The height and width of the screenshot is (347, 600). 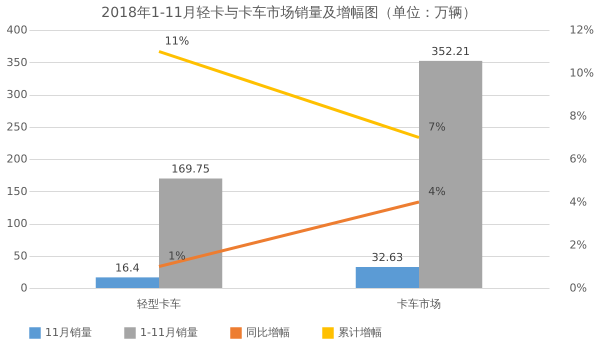 I want to click on y-tick-label: 100, so click(x=17, y=223).